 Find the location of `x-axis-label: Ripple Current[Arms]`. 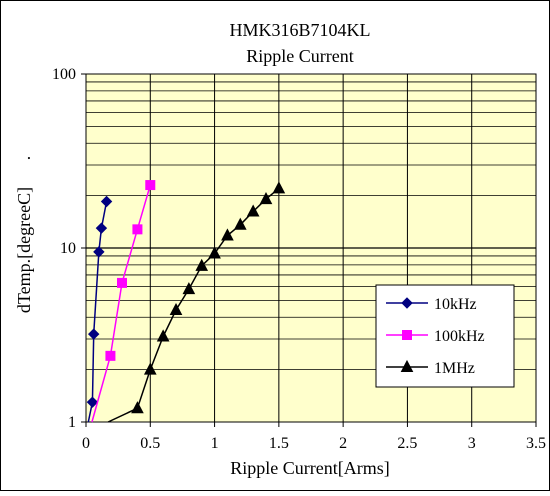

x-axis-label: Ripple Current[Arms] is located at coordinates (309, 468).